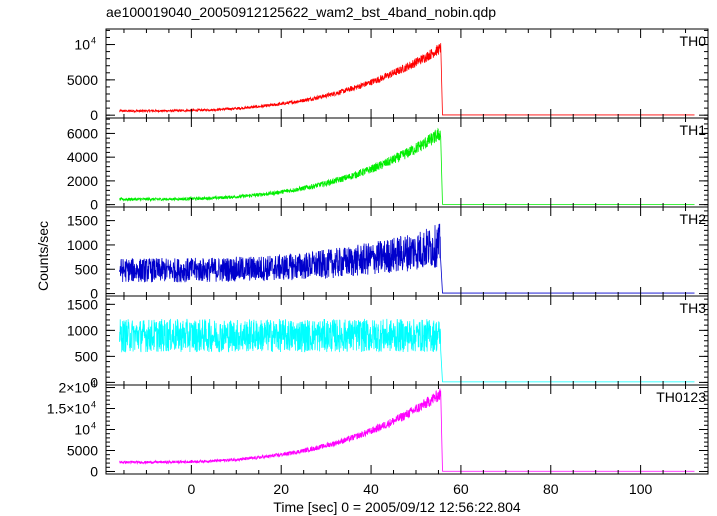  Describe the element at coordinates (68, 409) in the screenshot. I see `y-tick-label: 1.5×10` at that location.